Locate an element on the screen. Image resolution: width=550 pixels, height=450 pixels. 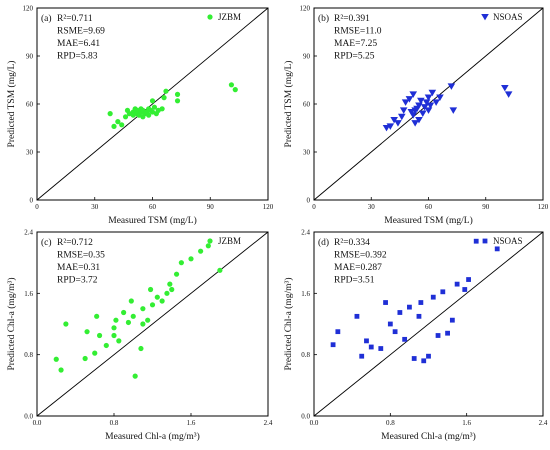
y-tick-label: 0.0 is located at coordinates (305, 417).